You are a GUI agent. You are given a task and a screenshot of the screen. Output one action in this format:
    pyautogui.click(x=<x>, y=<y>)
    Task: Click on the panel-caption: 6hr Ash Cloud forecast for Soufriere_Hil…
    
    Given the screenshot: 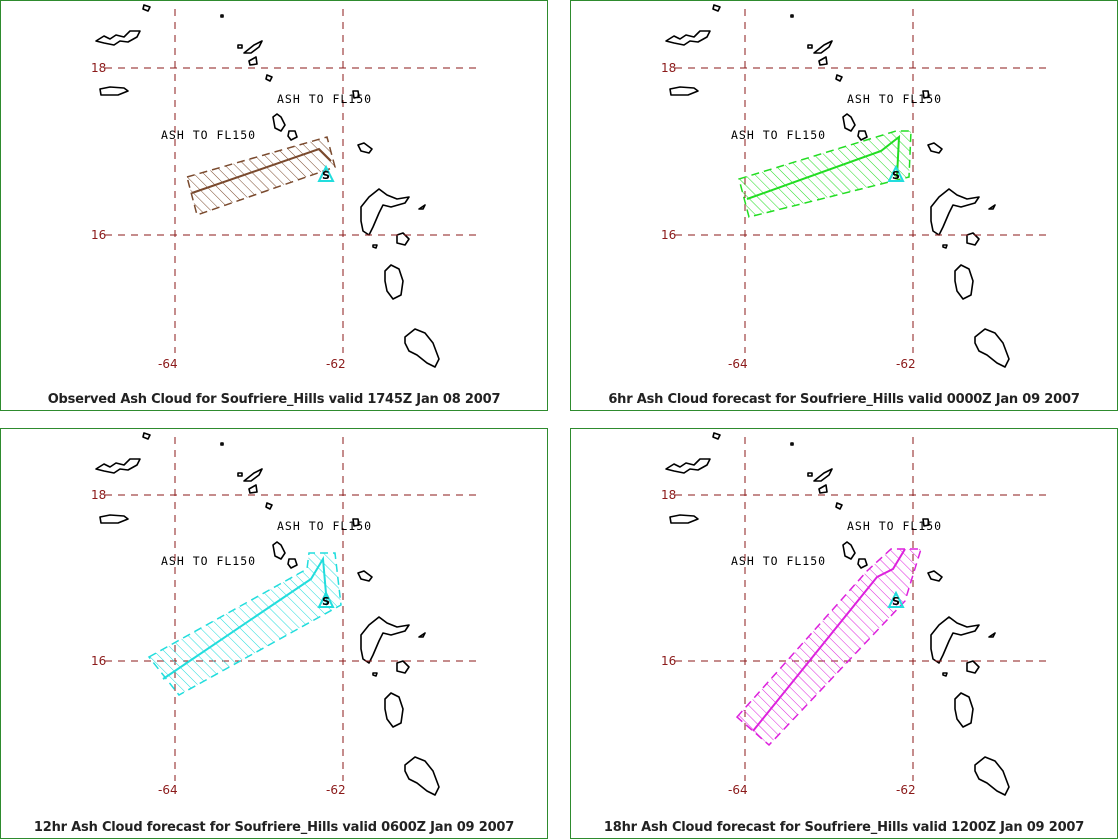 What is the action you would take?
    pyautogui.click(x=844, y=399)
    